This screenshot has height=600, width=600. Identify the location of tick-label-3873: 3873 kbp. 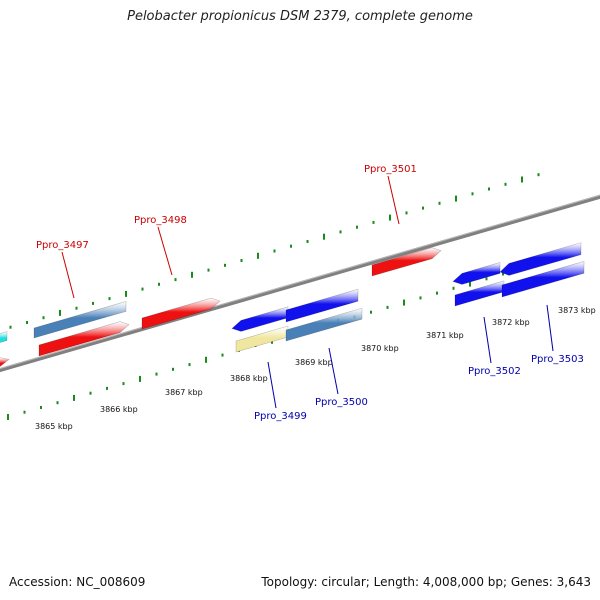
(577, 310).